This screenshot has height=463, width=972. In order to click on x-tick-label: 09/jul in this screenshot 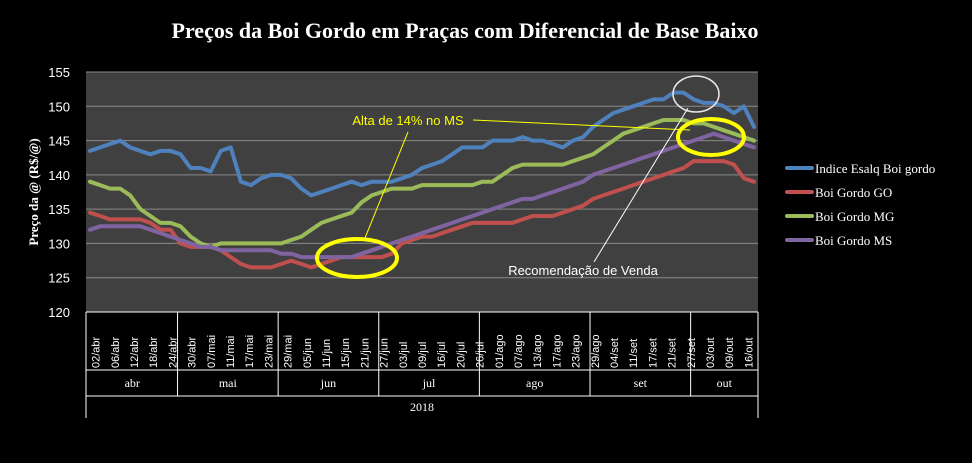, I will do `click(423, 355)`.